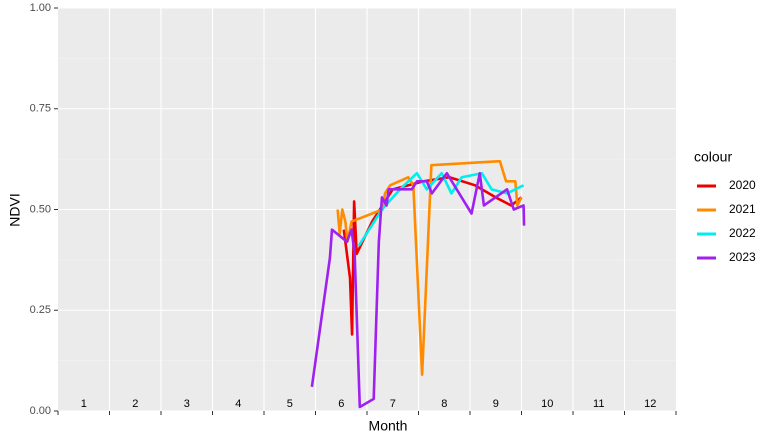 The width and height of the screenshot is (773, 447). I want to click on month-label: 7, so click(393, 404).